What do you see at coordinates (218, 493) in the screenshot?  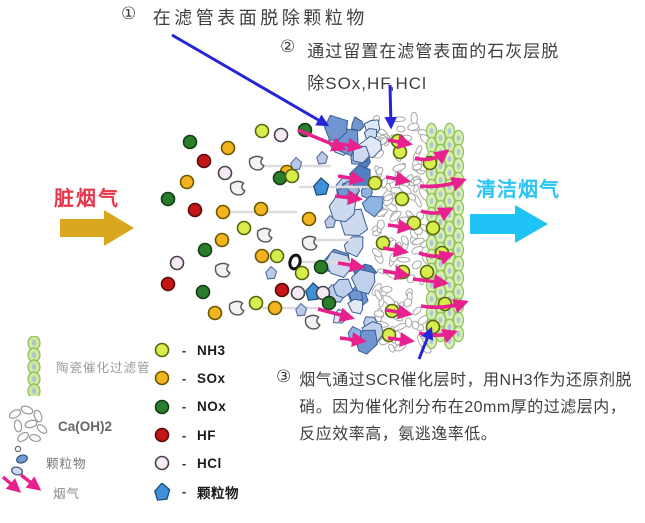 I see `particulate-label: 颗粒物` at bounding box center [218, 493].